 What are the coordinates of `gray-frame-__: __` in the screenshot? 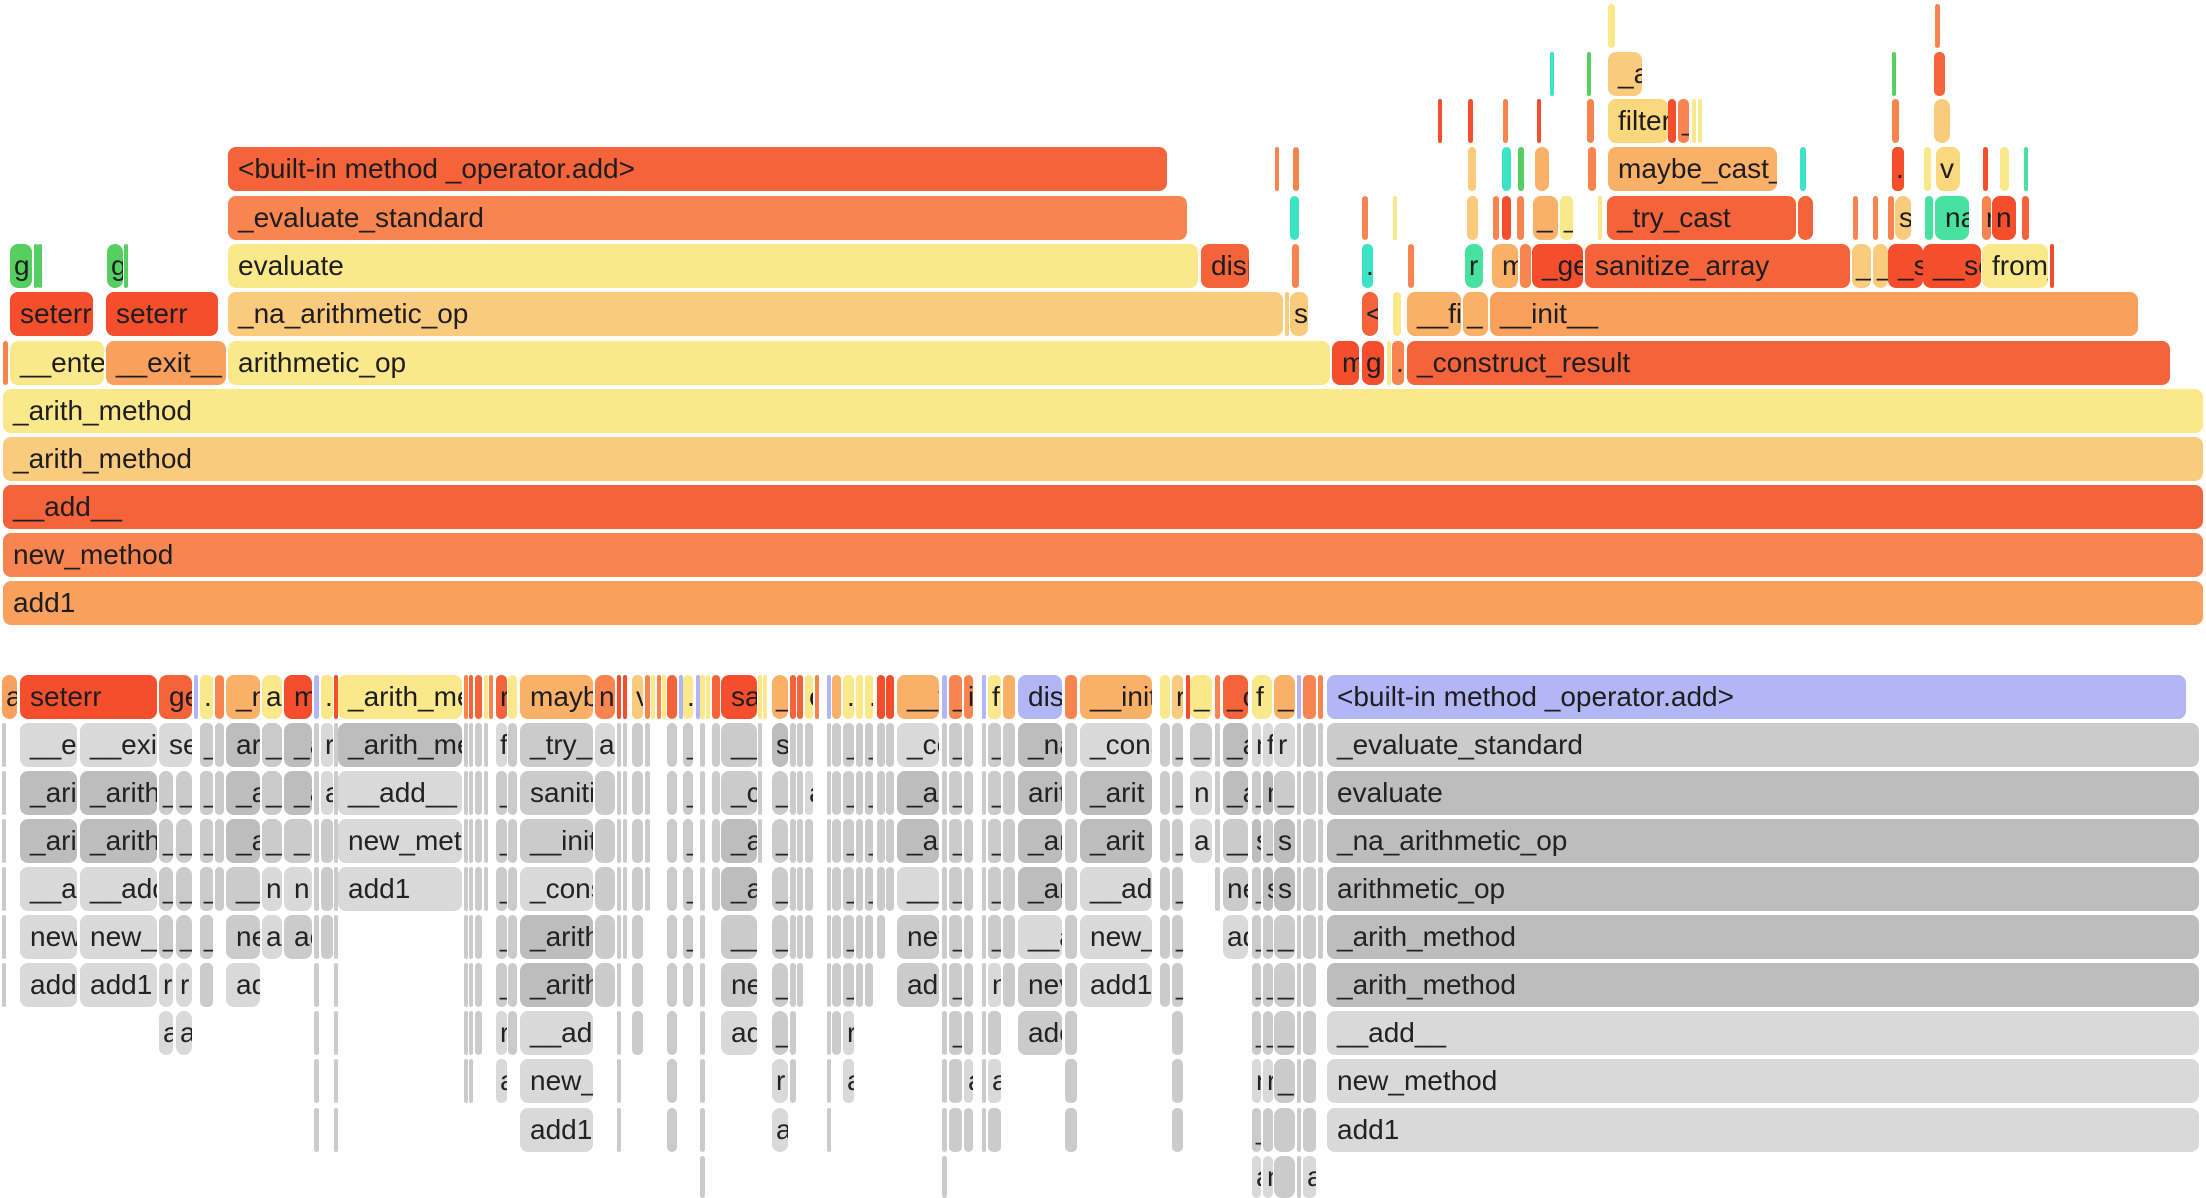 It's located at (739, 745).